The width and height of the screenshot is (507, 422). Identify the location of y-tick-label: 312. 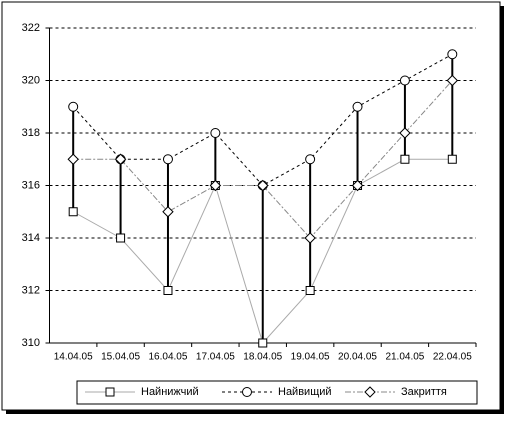
(31, 290).